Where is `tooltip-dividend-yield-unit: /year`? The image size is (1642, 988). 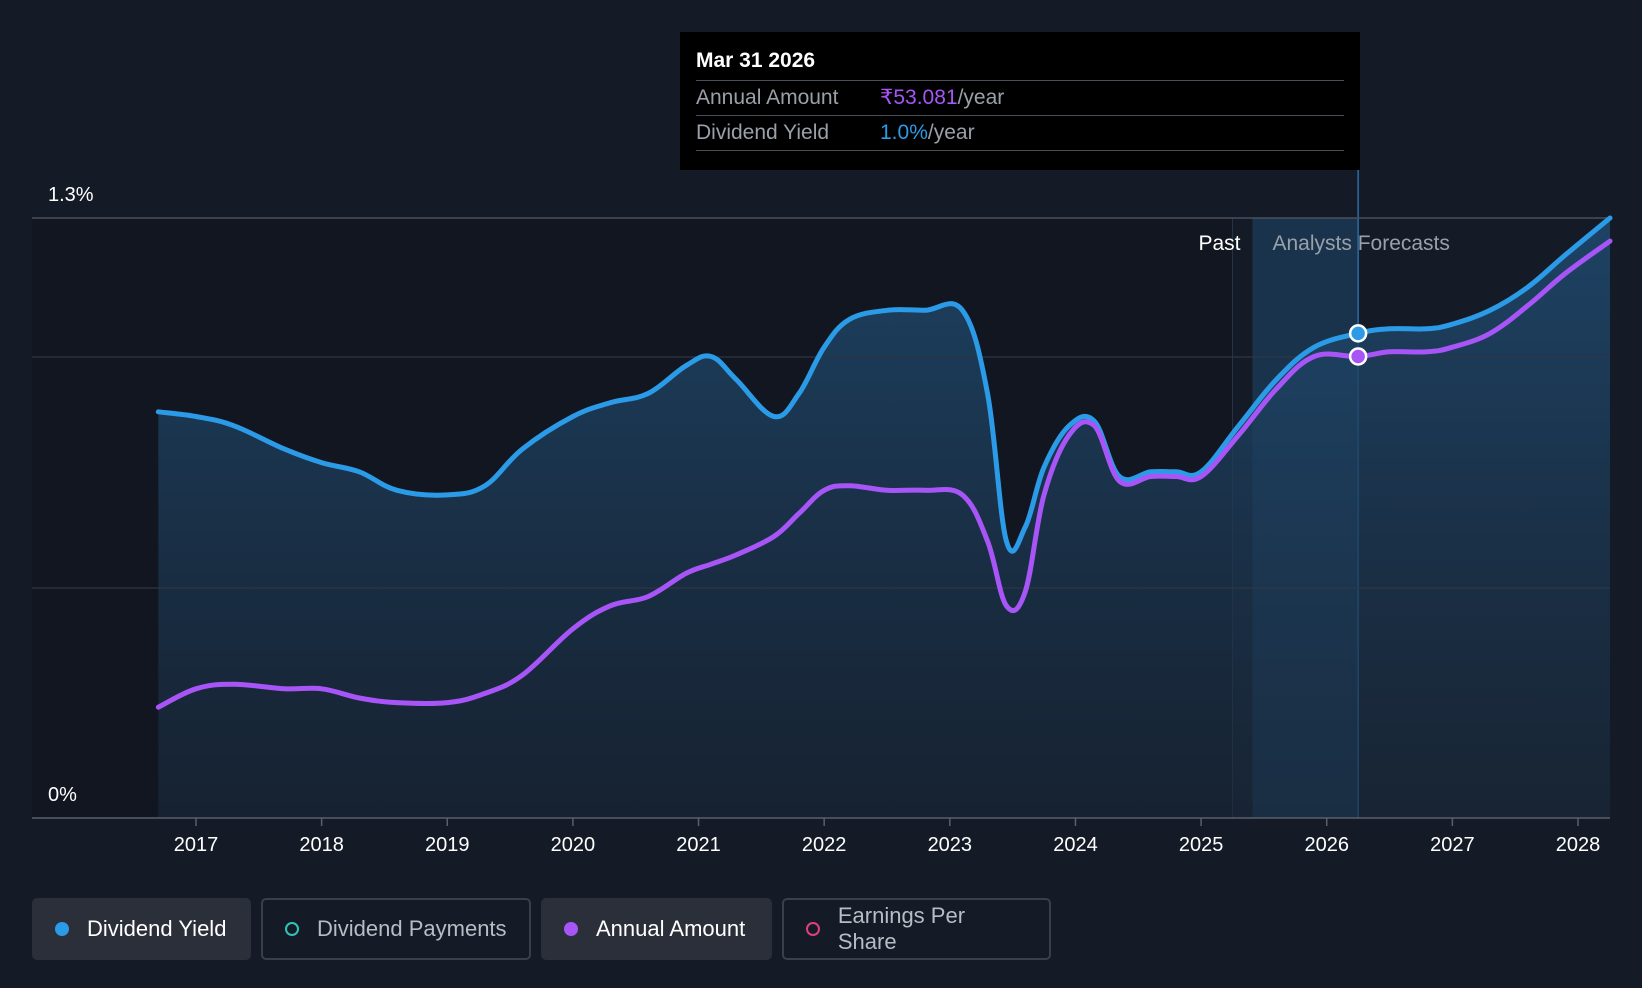 tooltip-dividend-yield-unit: /year is located at coordinates (951, 132).